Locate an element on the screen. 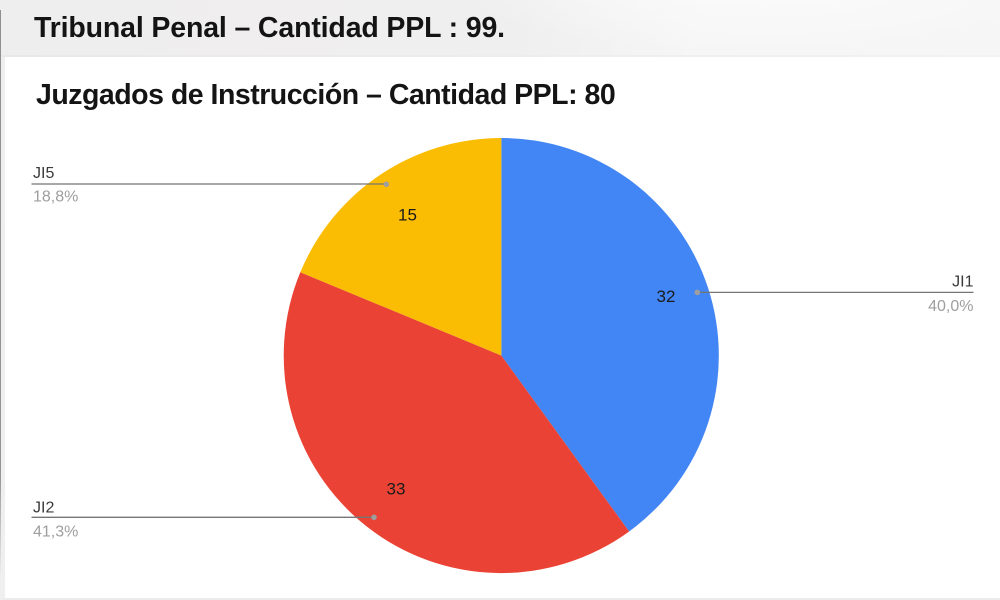  svg-text: JI5 is located at coordinates (43, 173).